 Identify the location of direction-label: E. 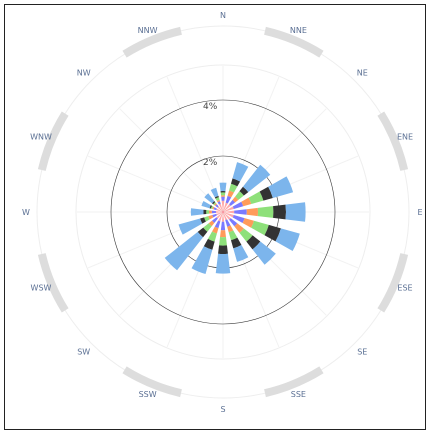
(419, 212).